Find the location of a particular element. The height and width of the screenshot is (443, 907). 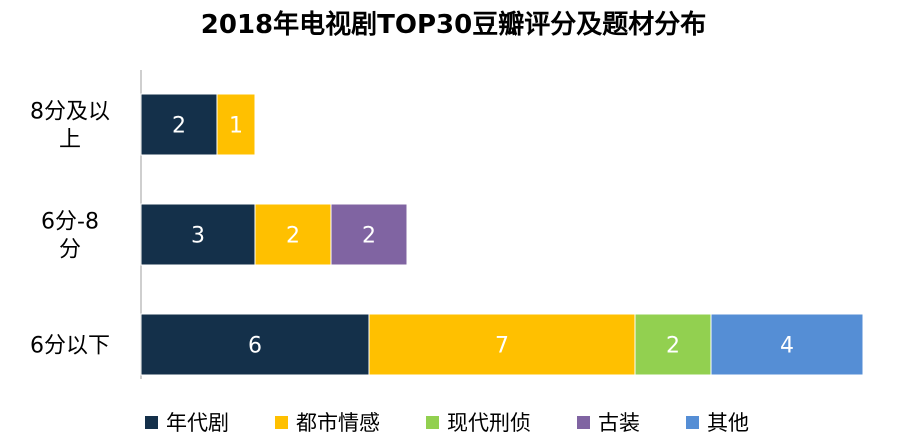

legend-label: 年代剧 is located at coordinates (197, 423).